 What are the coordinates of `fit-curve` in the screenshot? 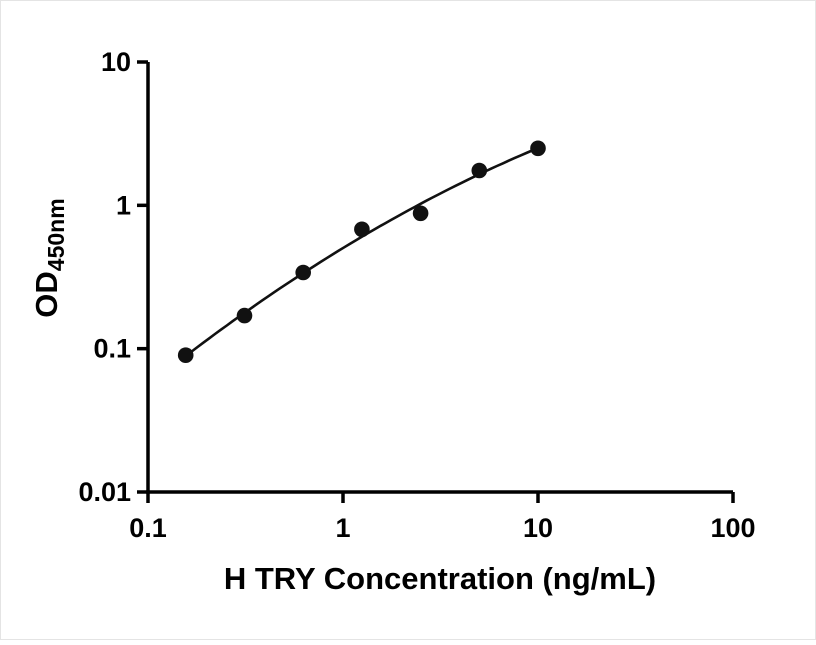 It's located at (361, 252).